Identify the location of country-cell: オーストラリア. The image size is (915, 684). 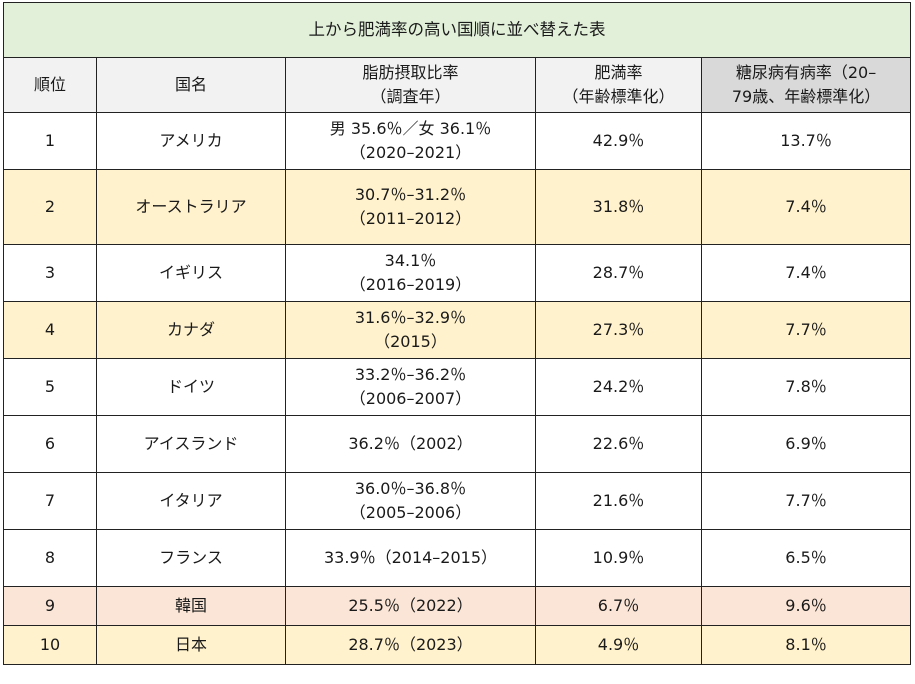
(191, 207).